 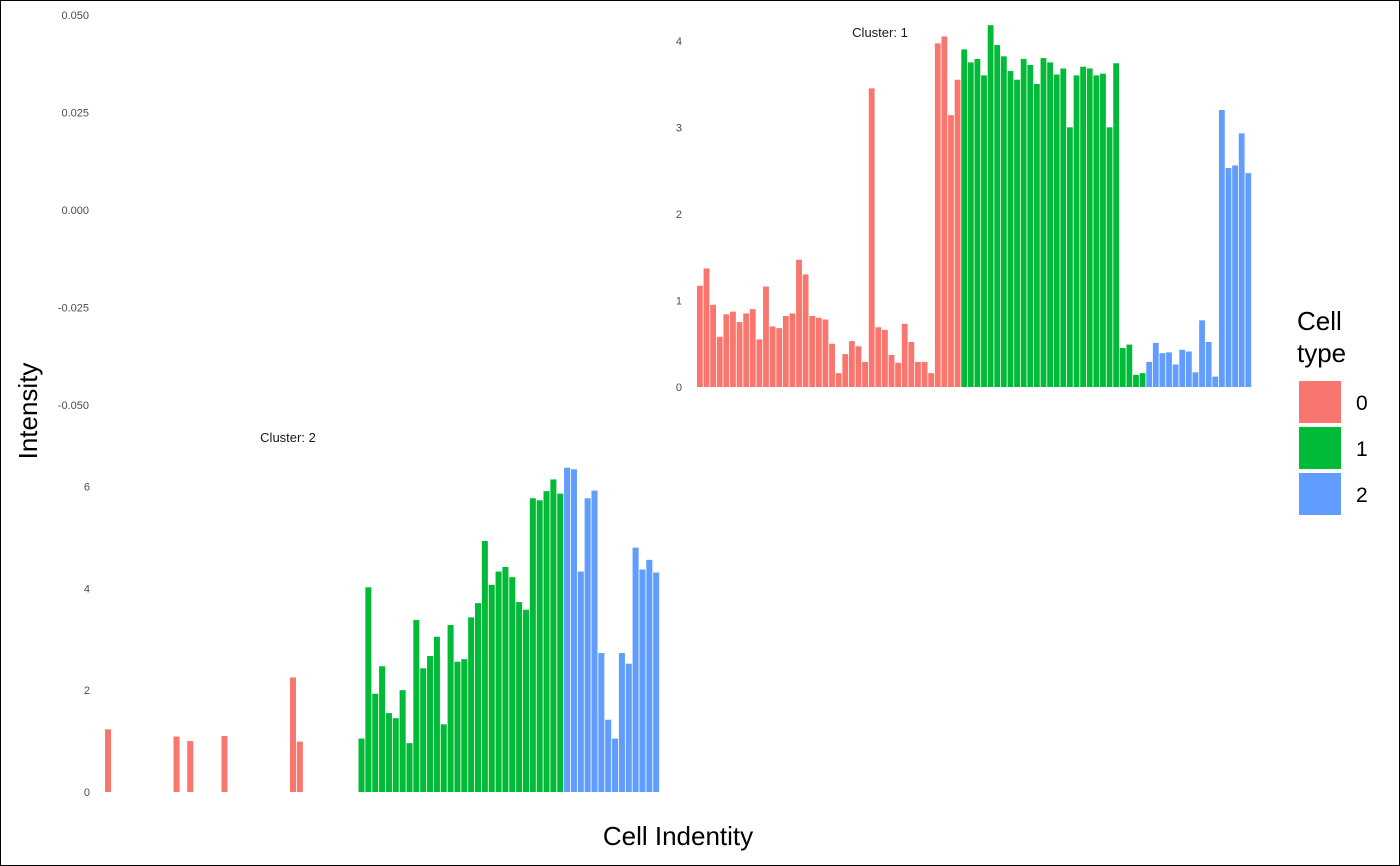 I want to click on cluster-1-y-tick-label: 0, so click(x=679, y=388).